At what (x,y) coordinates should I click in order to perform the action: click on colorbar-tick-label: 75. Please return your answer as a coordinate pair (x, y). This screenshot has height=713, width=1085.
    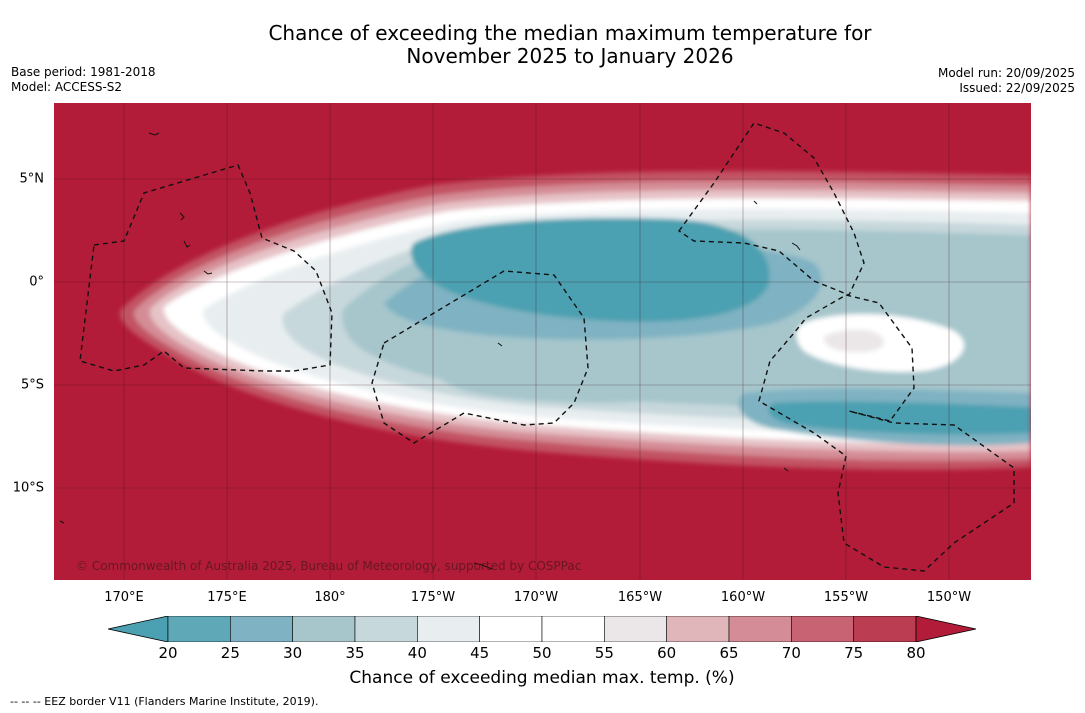
    Looking at the image, I should click on (854, 653).